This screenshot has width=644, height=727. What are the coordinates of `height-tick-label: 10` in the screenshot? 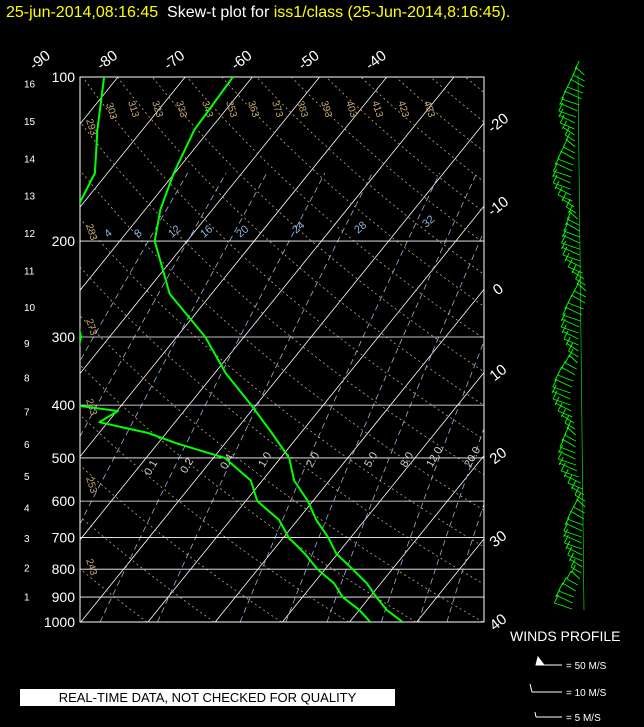 It's located at (30, 308).